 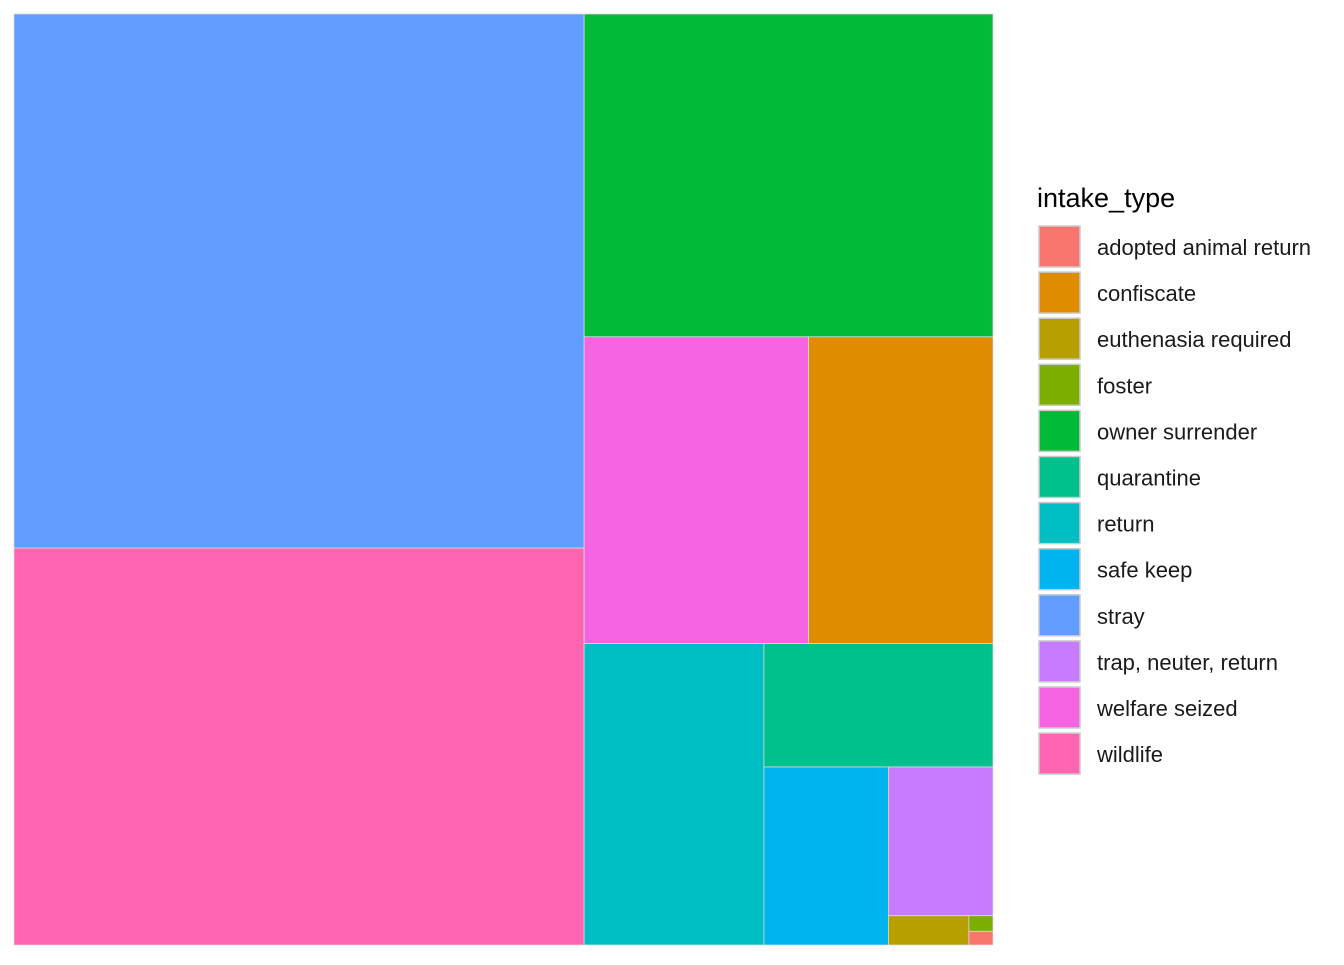 I want to click on legend-item-trap-neuter-return: trap, neuter, return, so click(x=1158, y=661).